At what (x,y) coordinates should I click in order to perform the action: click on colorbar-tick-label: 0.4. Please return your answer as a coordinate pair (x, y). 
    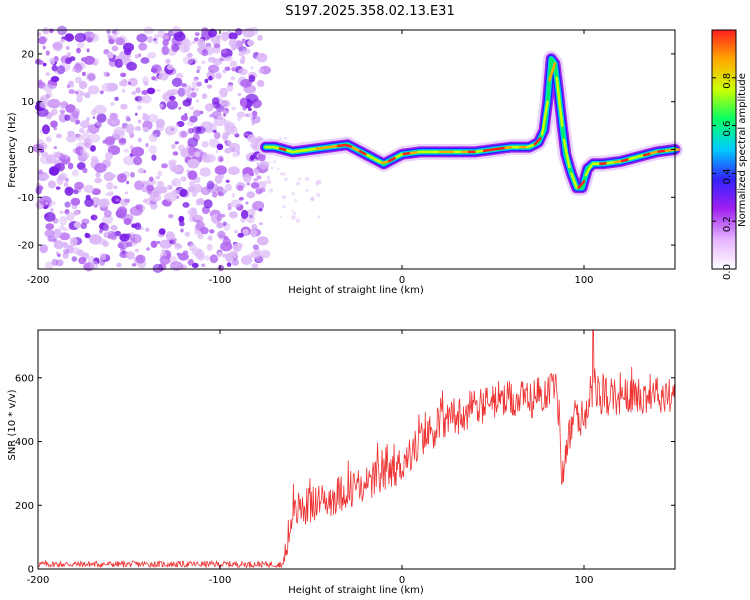
    Looking at the image, I should click on (727, 176).